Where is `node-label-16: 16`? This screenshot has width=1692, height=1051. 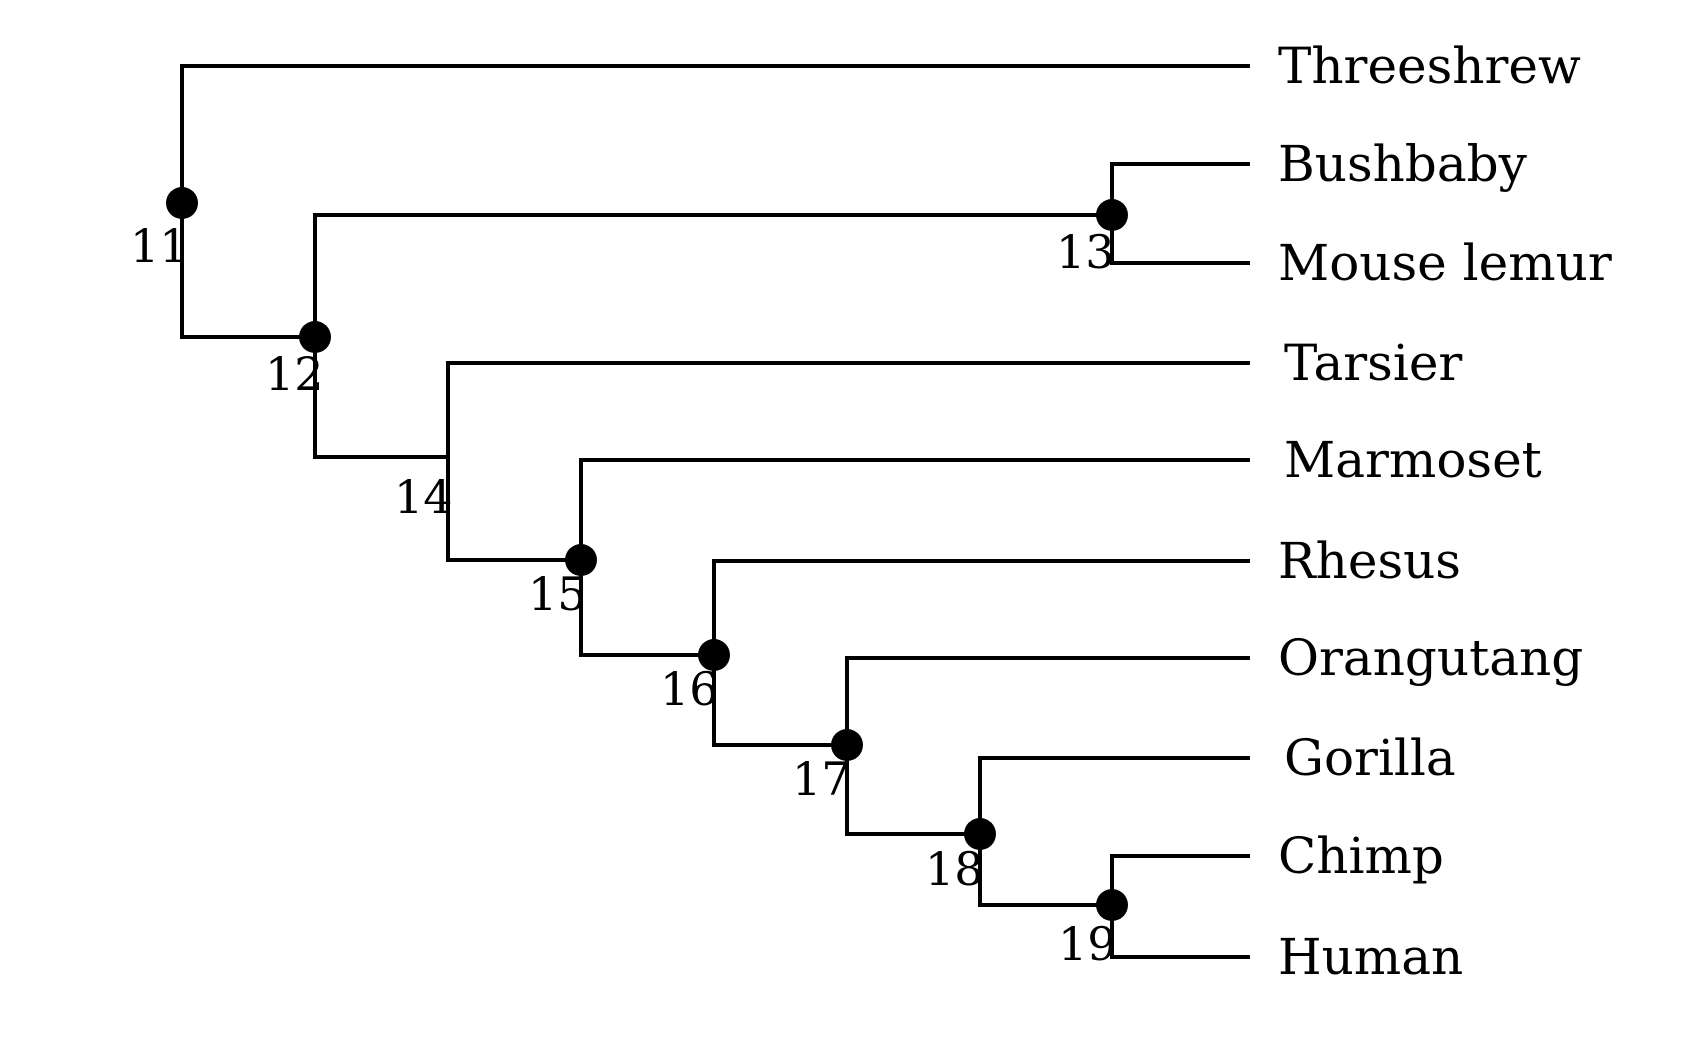
node-label-16: 16 is located at coordinates (689, 689).